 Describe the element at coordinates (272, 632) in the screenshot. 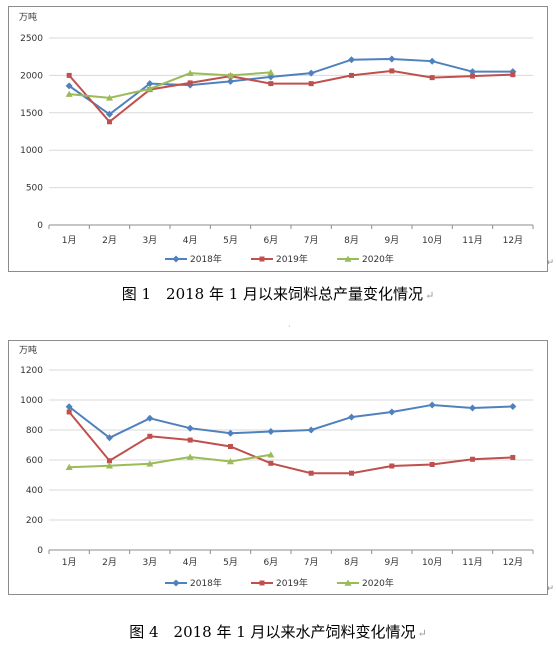

I see `caption-text: 图 4 2018 年 1 月以来水产饲料变化情况` at that location.